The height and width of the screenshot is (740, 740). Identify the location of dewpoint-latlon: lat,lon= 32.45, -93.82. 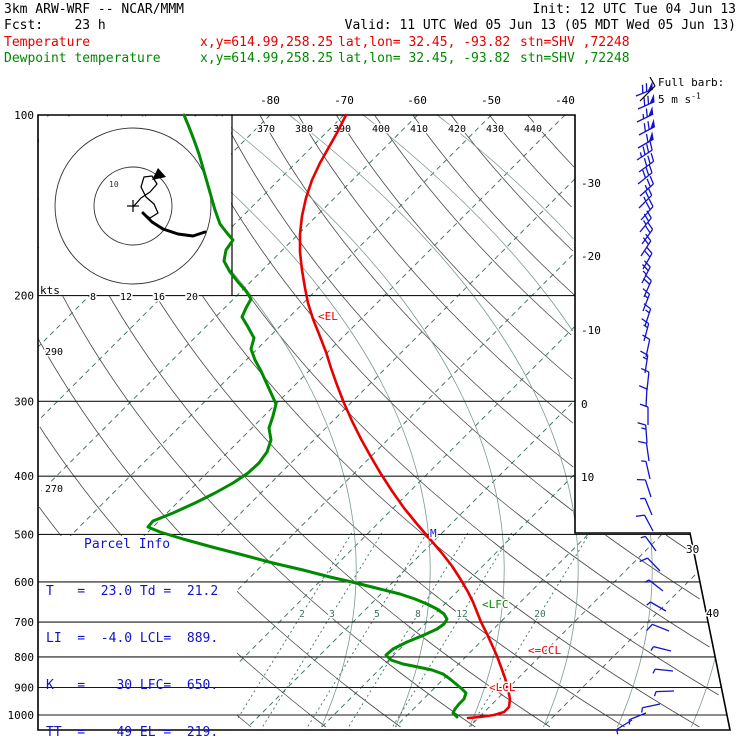
(424, 58).